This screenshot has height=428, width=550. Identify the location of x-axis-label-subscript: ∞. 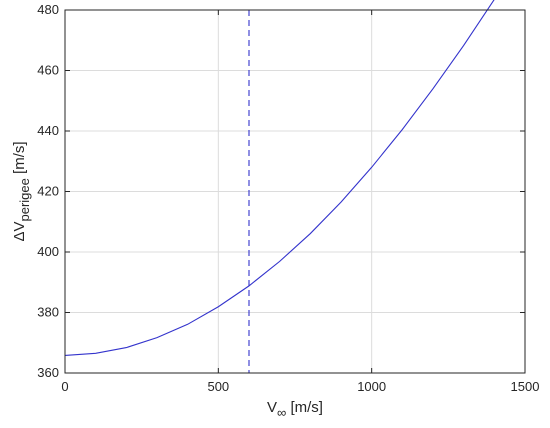
(281, 412).